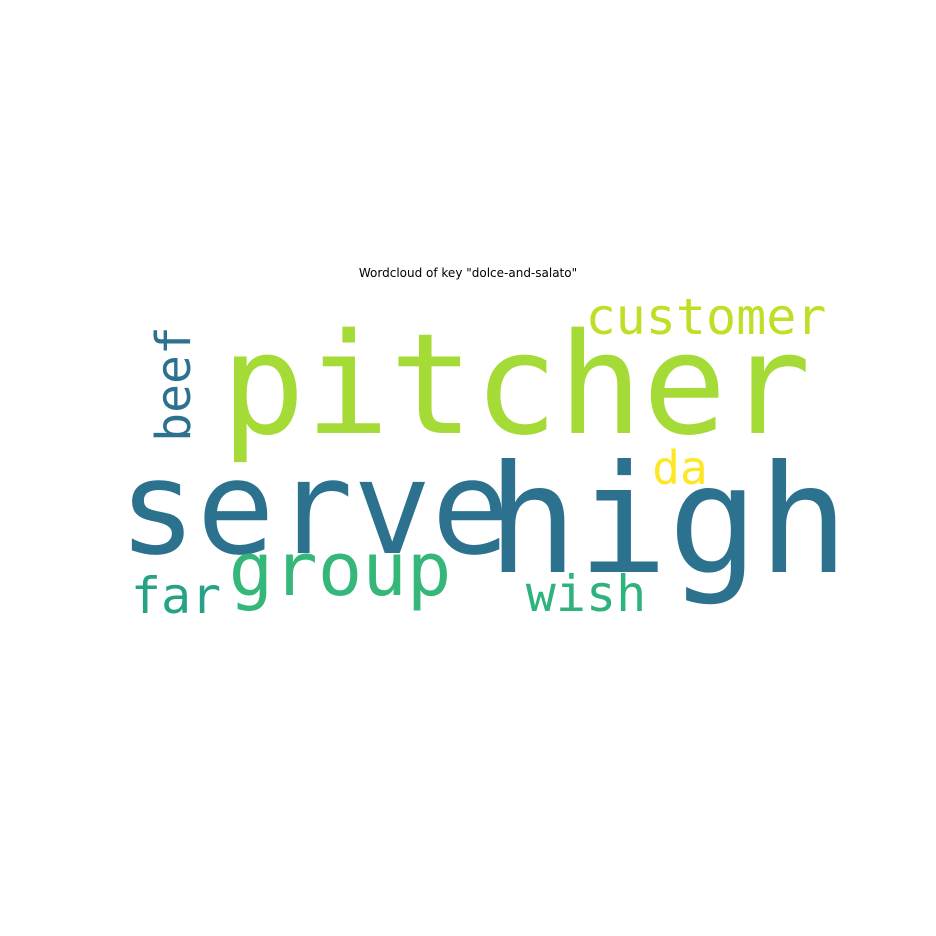 The image size is (936, 936). Describe the element at coordinates (176, 596) in the screenshot. I see `word-far: far` at that location.